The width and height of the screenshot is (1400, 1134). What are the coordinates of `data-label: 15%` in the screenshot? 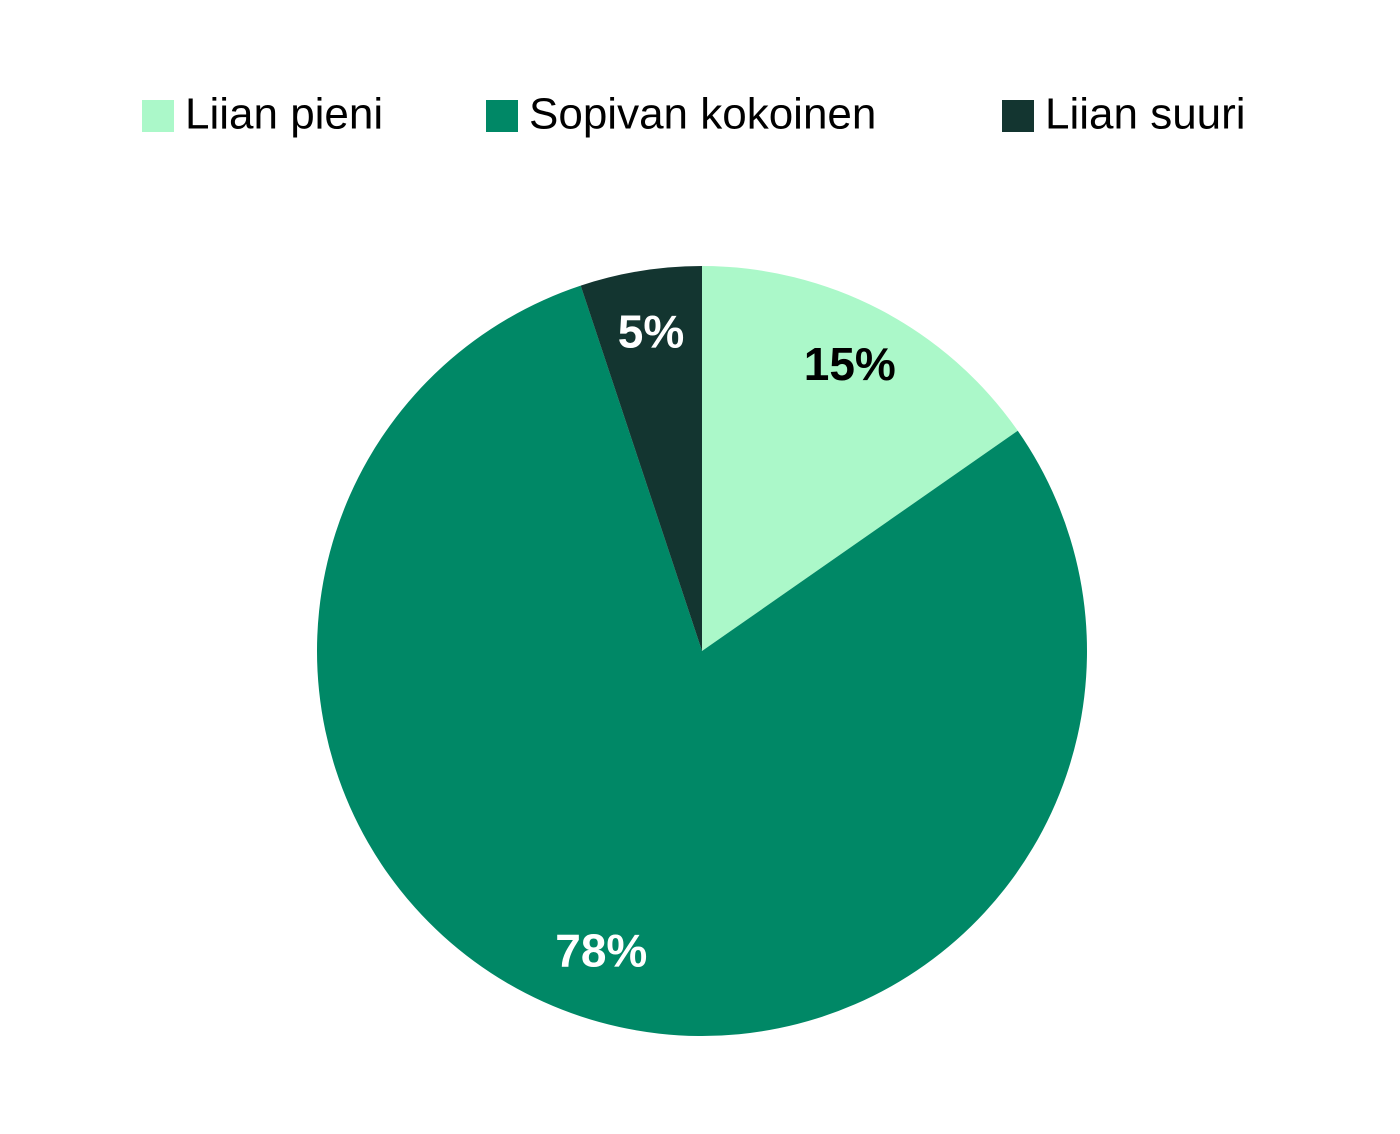 It's located at (850, 364).